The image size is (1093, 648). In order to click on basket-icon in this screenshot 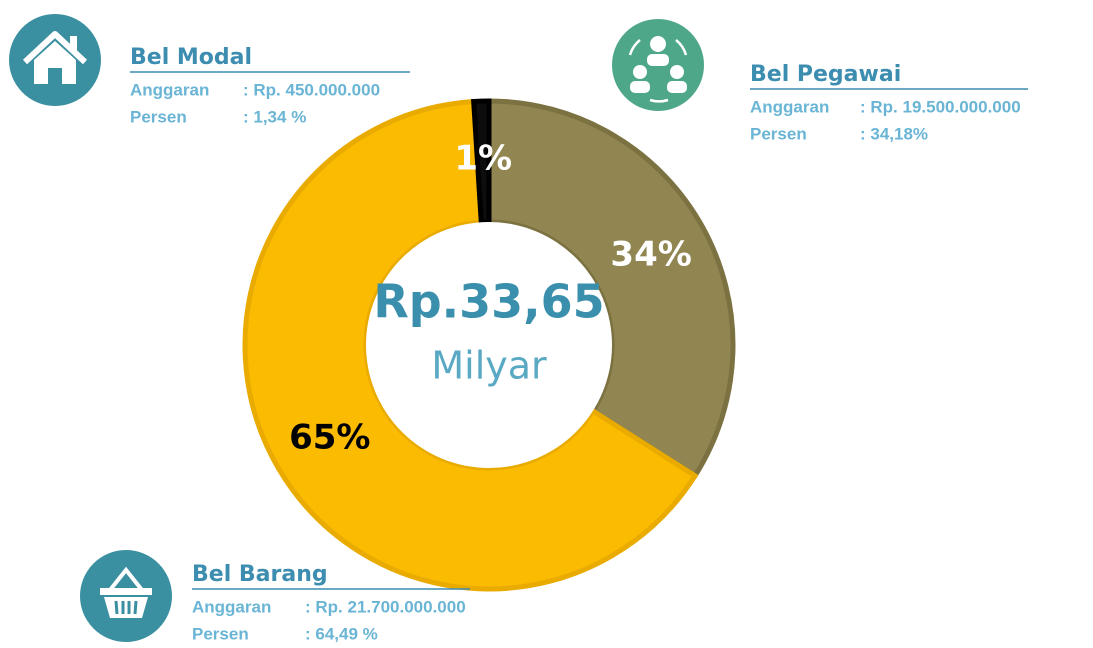, I will do `click(126, 596)`.